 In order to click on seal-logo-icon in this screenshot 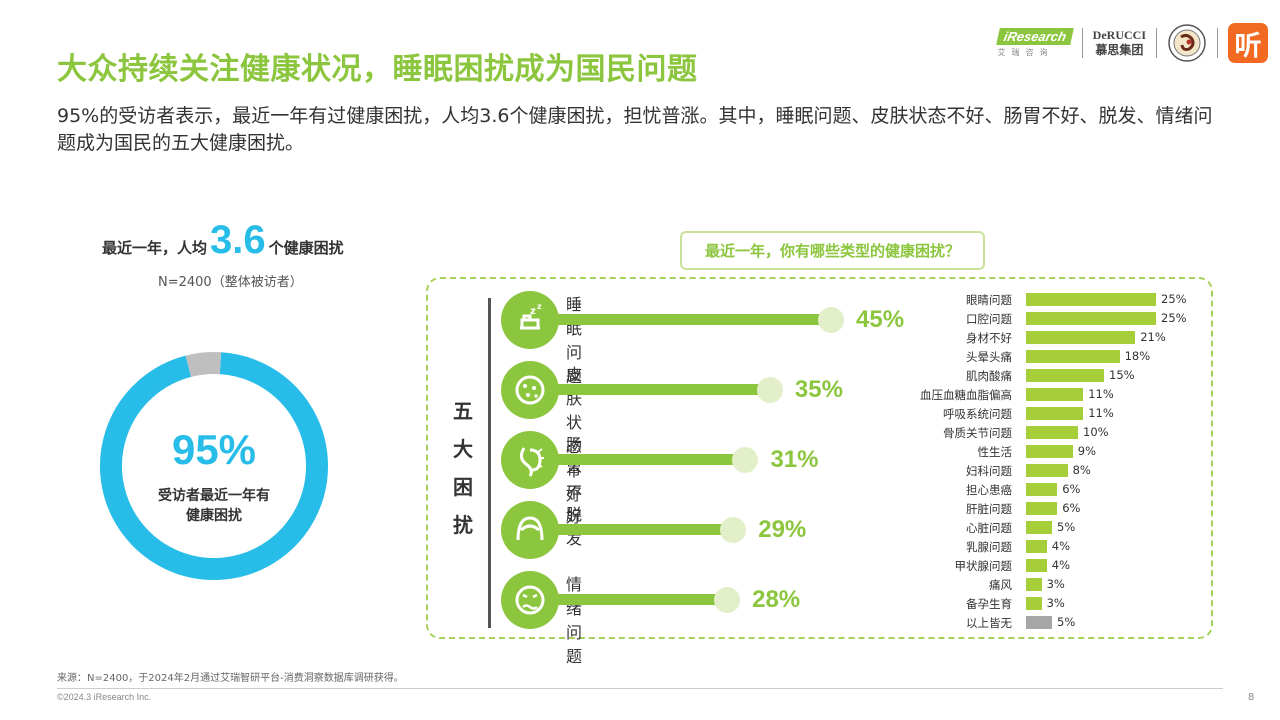, I will do `click(1187, 43)`.